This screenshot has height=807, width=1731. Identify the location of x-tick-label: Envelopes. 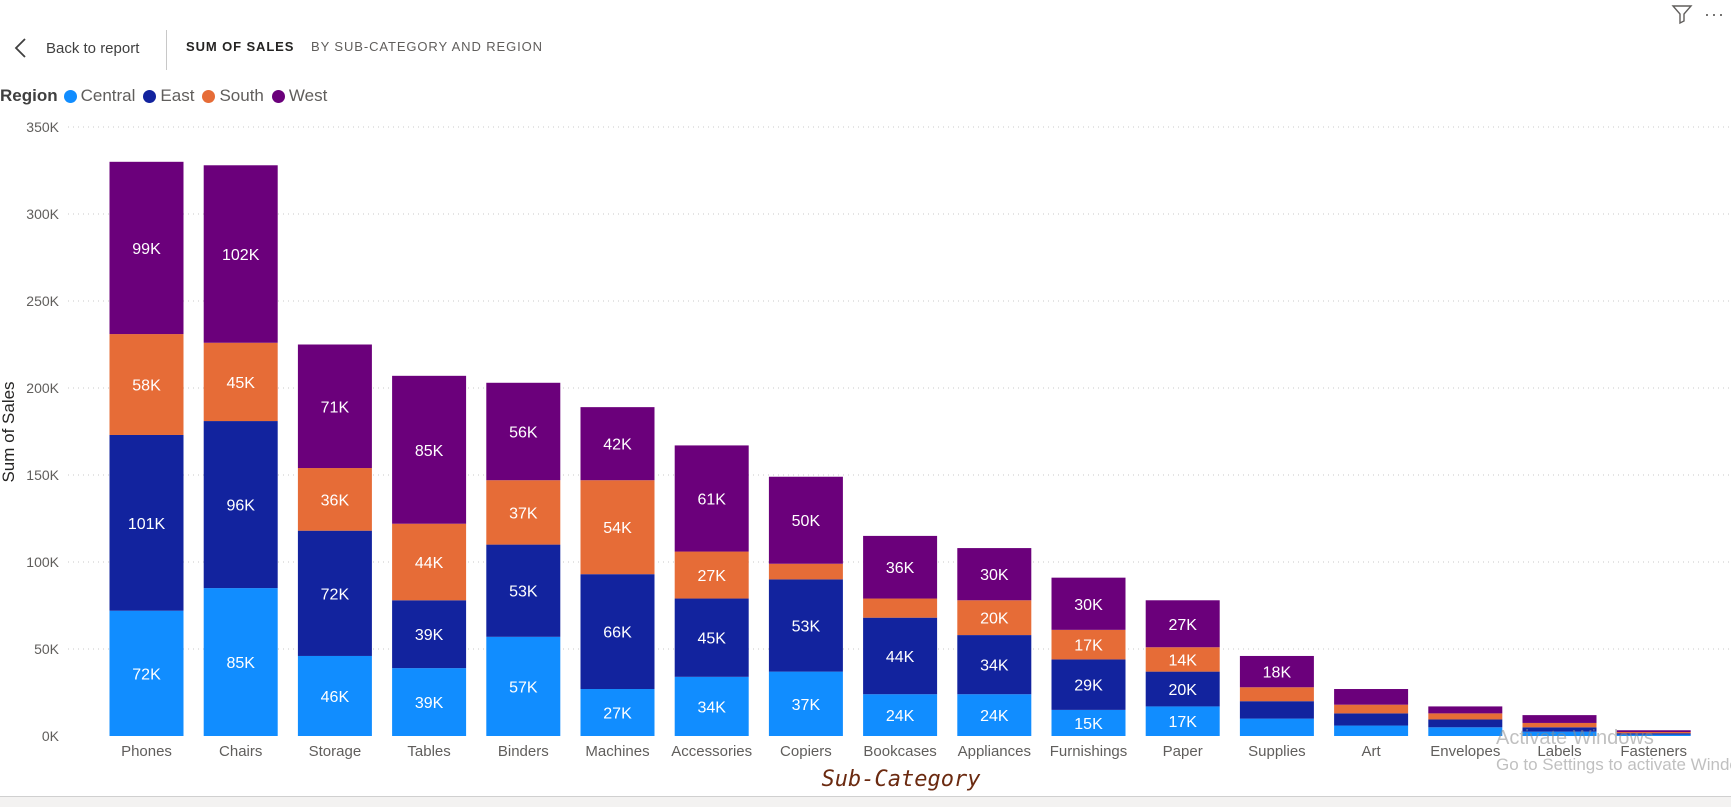
(1465, 751).